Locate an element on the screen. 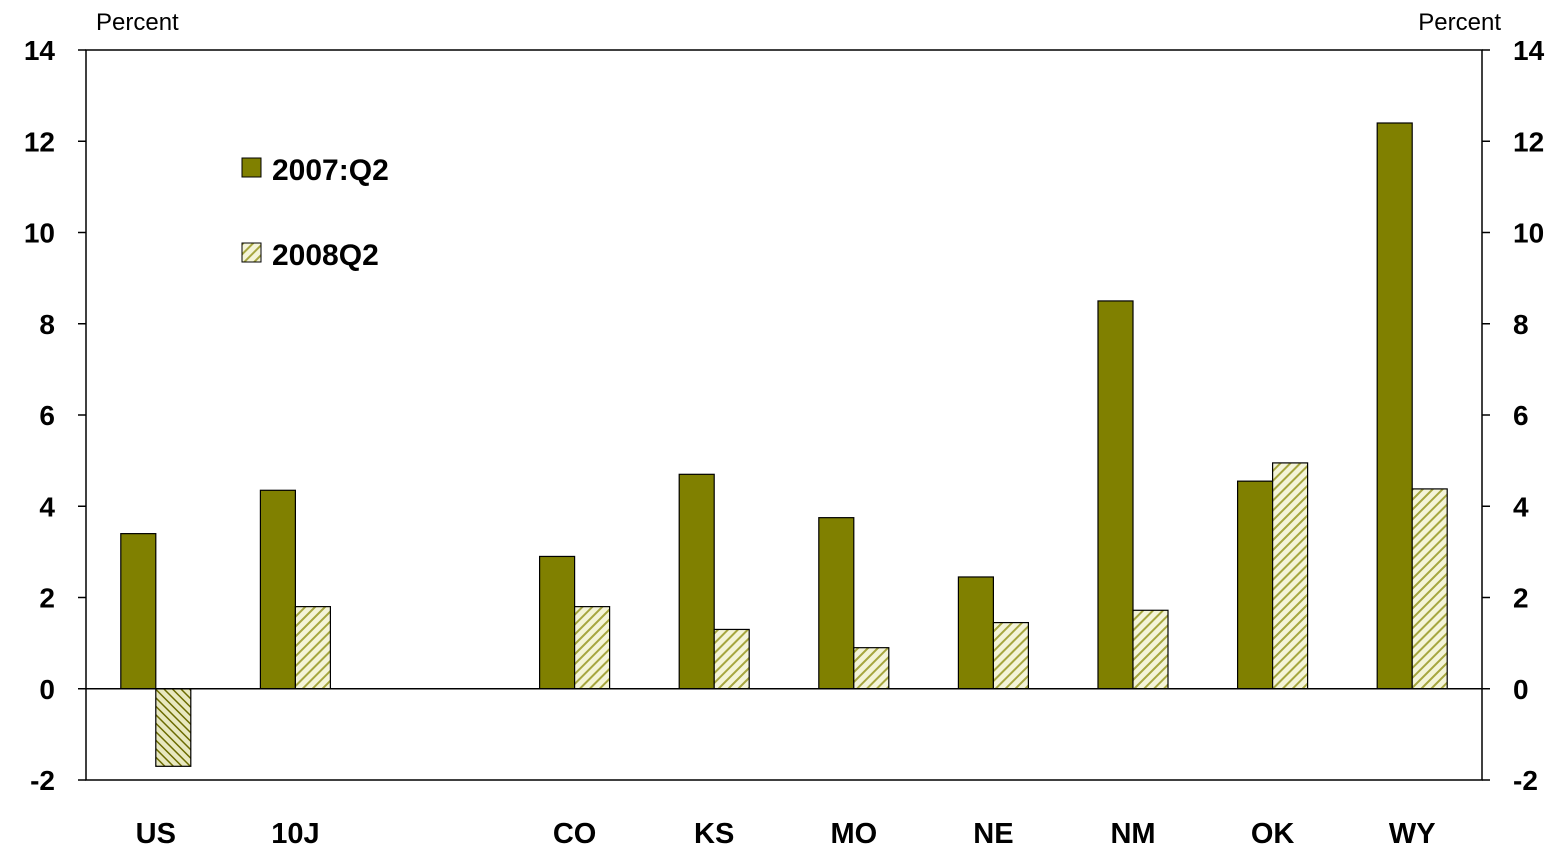 Image resolution: width=1564 pixels, height=850 pixels. x-tick-label-wy: WY is located at coordinates (1412, 834).